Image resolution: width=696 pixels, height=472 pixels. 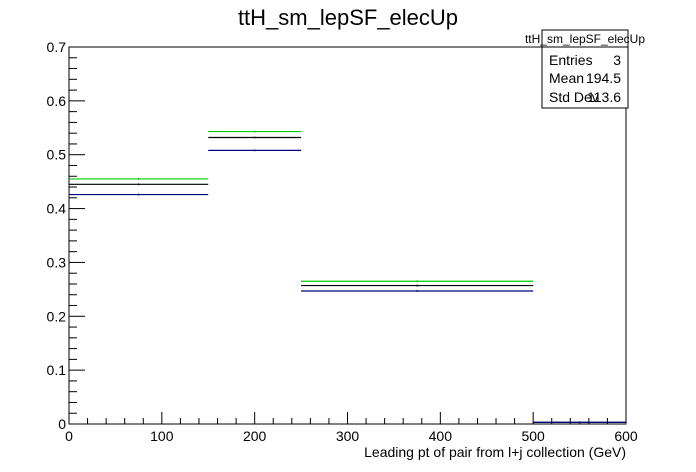 What do you see at coordinates (66, 235) in the screenshot?
I see `y-axis: 0 0.1 0.2 0.3 0.4 0.5 0.6 0.7` at bounding box center [66, 235].